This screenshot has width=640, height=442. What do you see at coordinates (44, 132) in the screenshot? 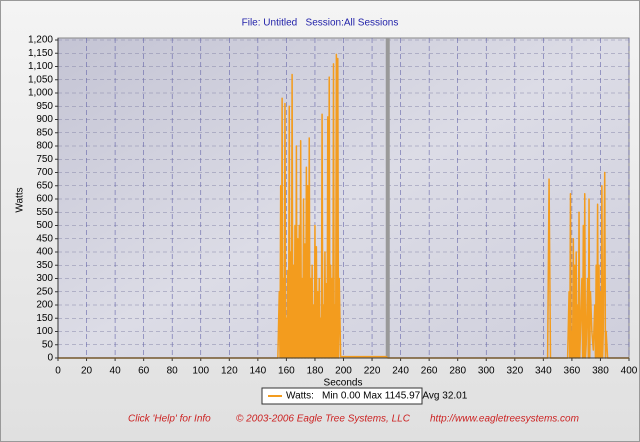
I see `y-tick-label: 850` at bounding box center [44, 132].